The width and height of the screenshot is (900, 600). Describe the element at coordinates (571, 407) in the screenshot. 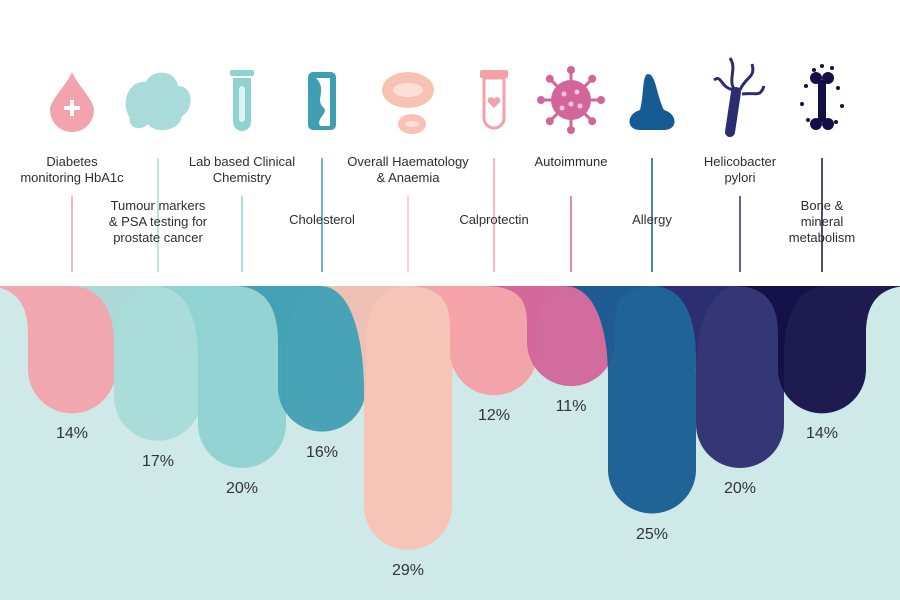

I see `value-label-6: 11%` at that location.